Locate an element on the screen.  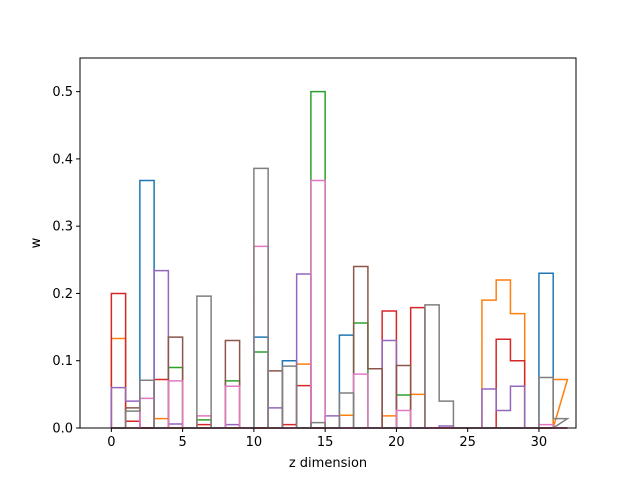
x-ticks: 0 5 10 15 20 25 30 is located at coordinates (327, 439).